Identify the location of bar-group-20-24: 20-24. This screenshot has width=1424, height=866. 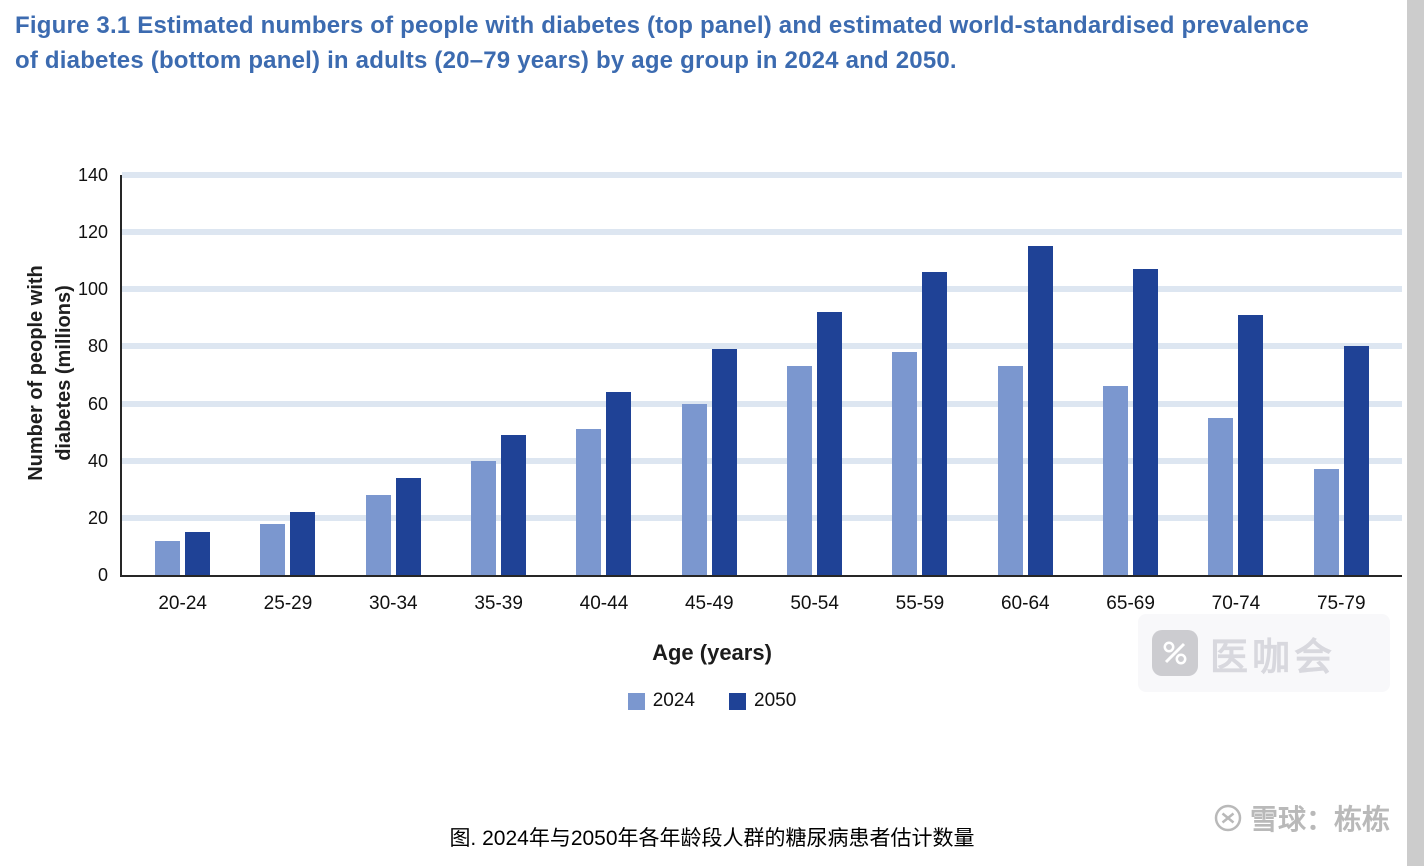
(183, 573).